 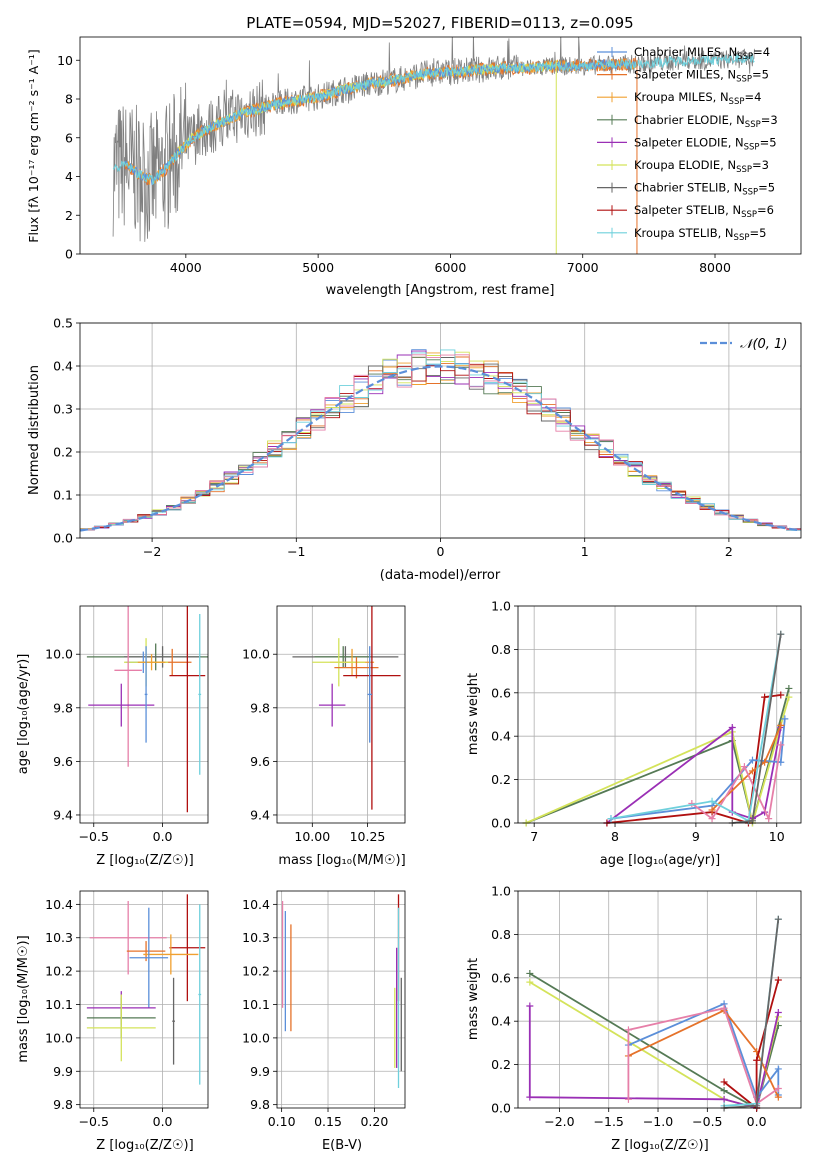 I want to click on ticks: −0.5 0.0 9.8 9.9 10.0 10.1 10.2 10.3 10.4, so click(x=108, y=1013).